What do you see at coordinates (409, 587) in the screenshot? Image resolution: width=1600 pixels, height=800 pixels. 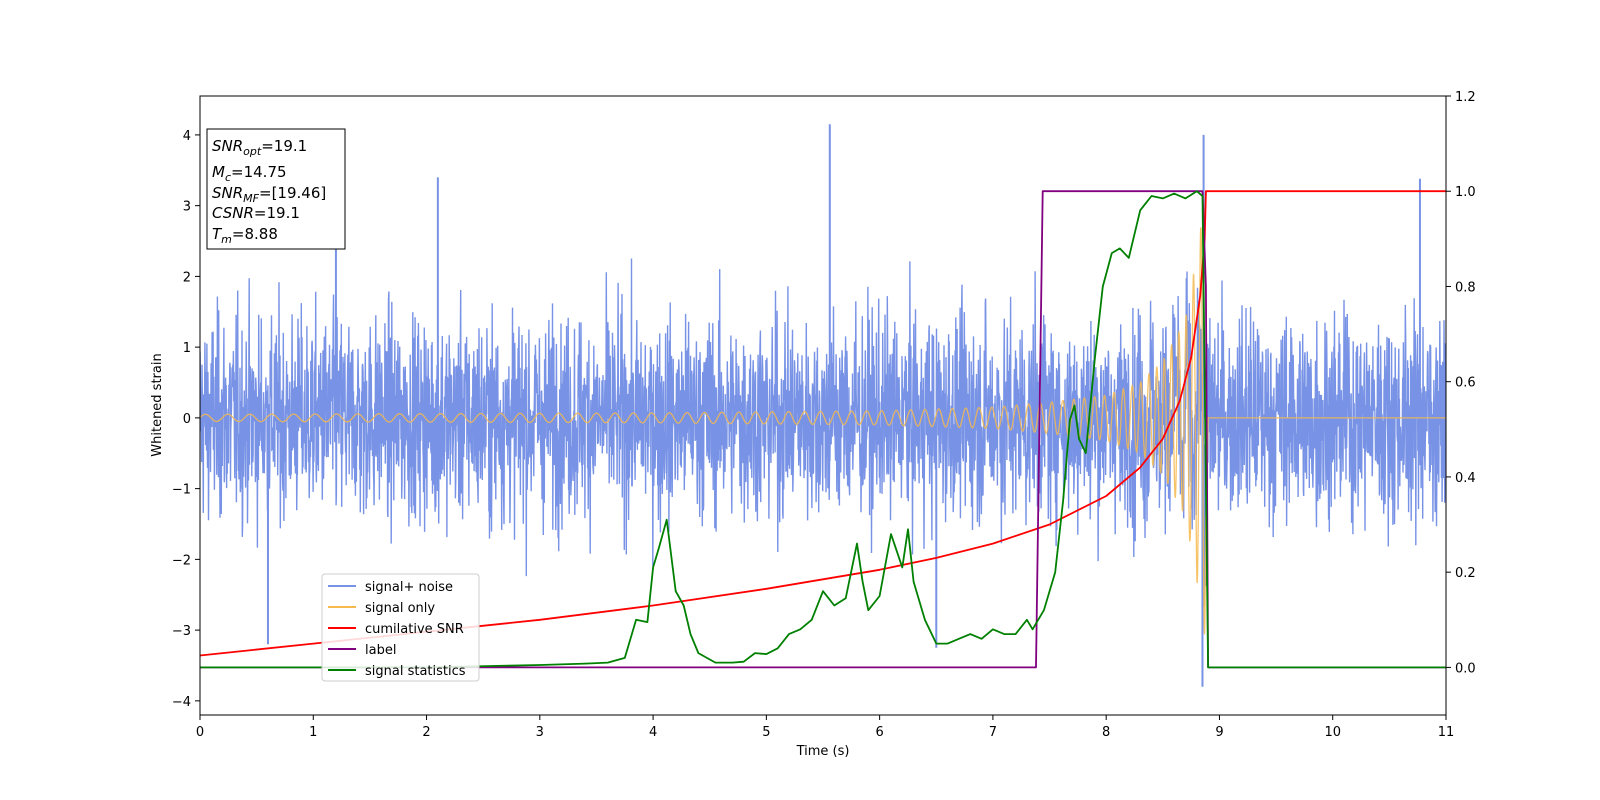 I see `legend-label: signal+ noise` at bounding box center [409, 587].